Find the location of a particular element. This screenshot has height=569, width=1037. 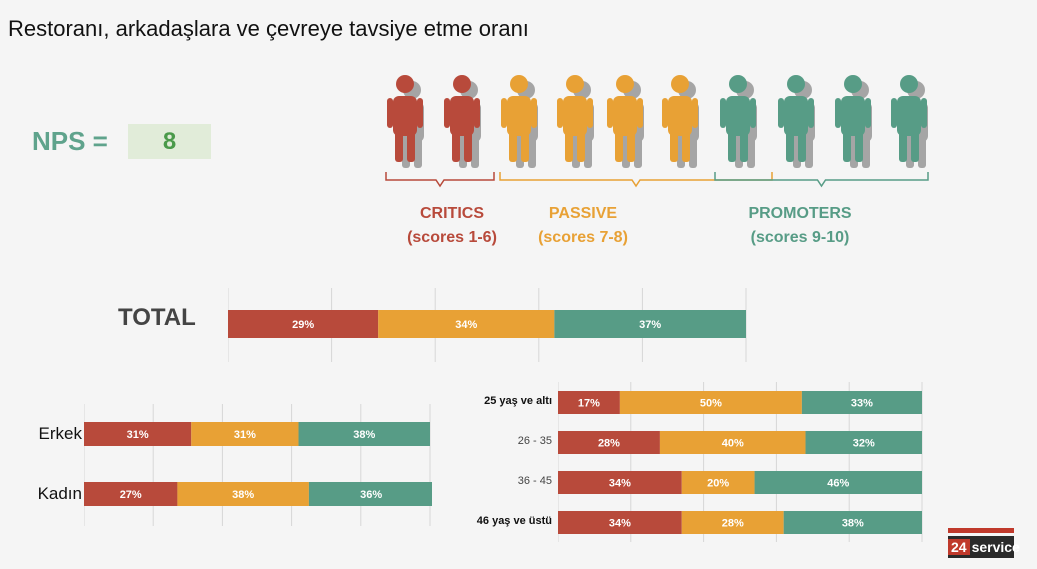

gender-chart: 31% 31% 38% 27% 38% 36% is located at coordinates (258, 465).